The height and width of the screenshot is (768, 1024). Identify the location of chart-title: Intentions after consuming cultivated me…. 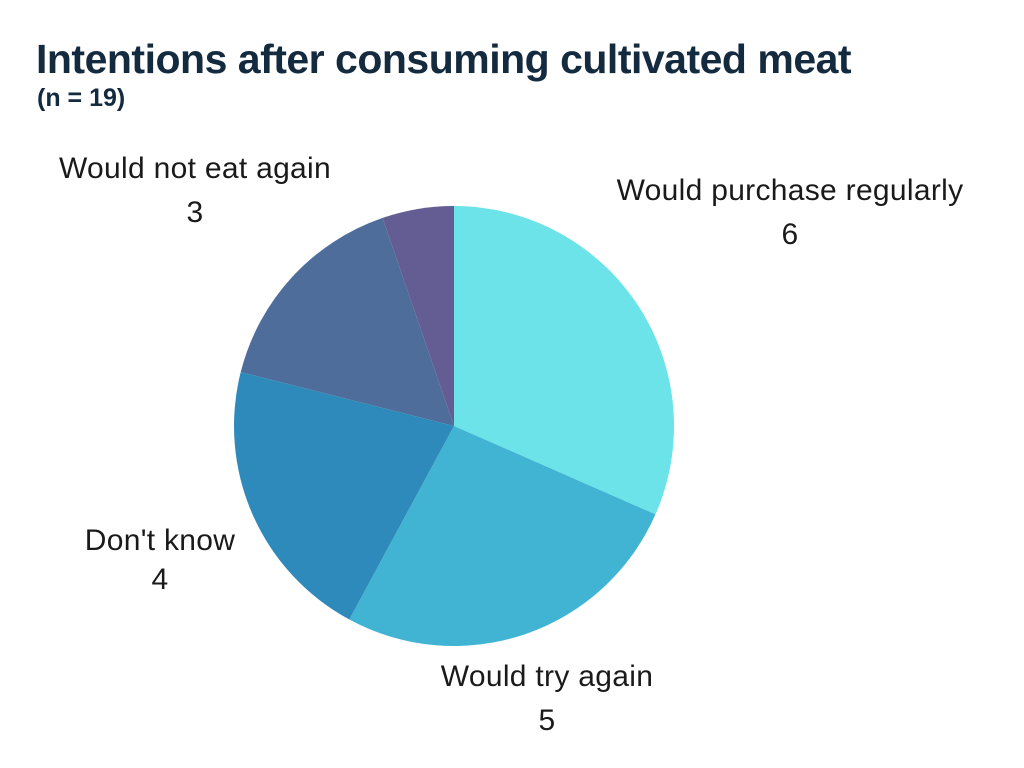
(444, 59).